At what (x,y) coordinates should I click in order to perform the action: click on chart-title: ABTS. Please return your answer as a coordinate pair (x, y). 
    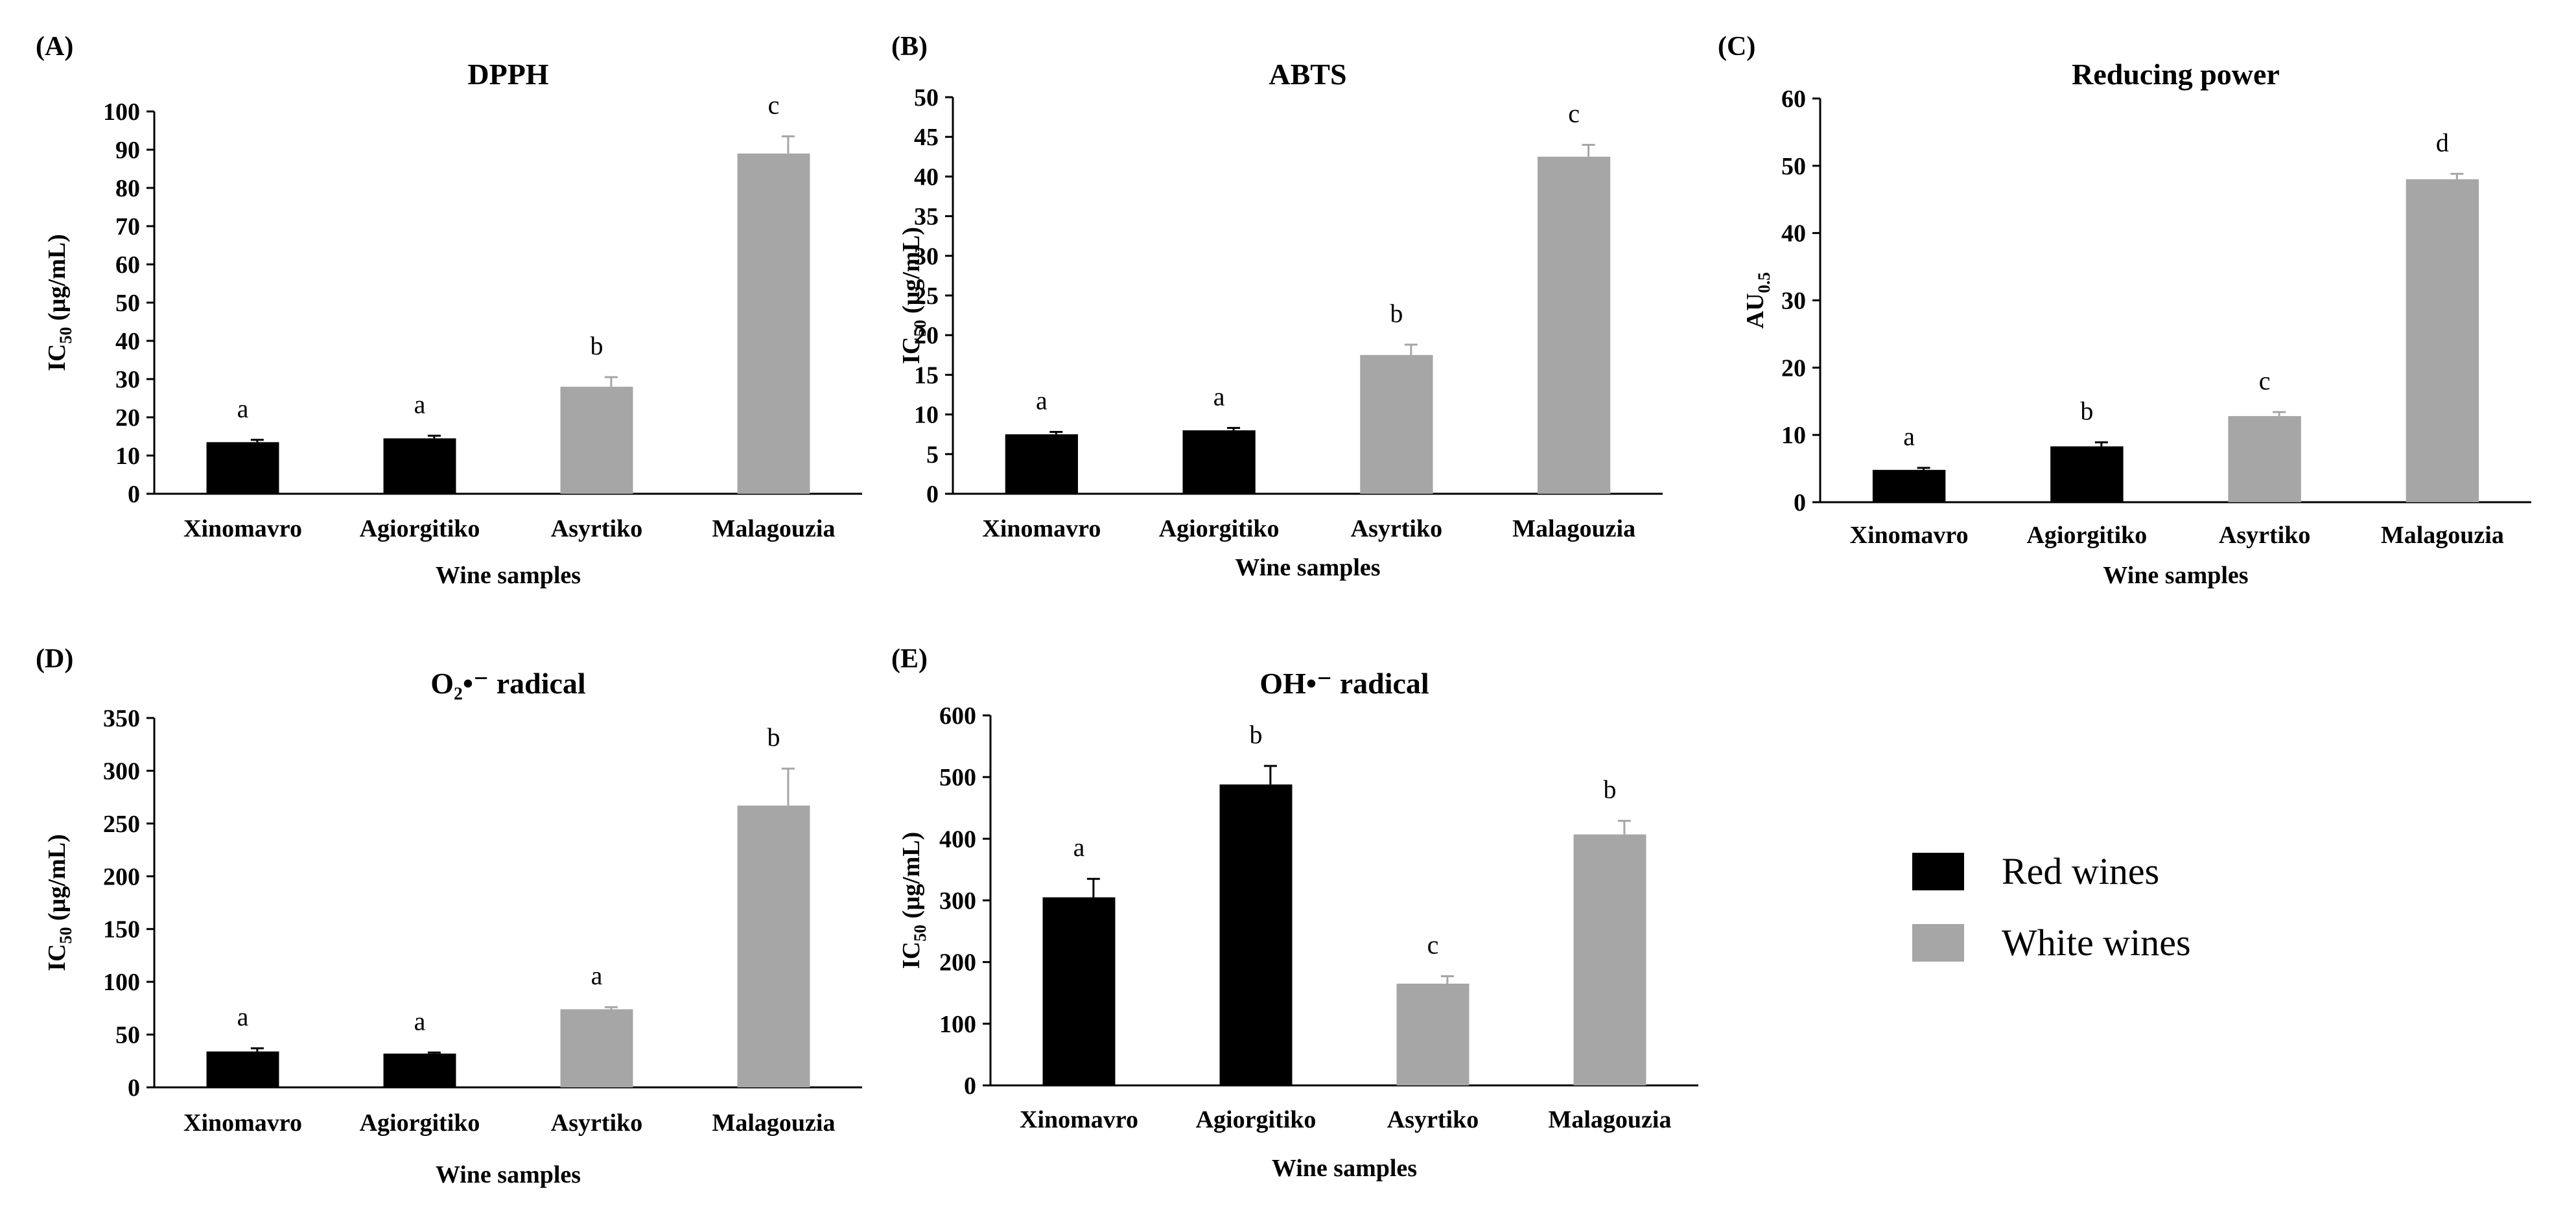
    Looking at the image, I should click on (1307, 74).